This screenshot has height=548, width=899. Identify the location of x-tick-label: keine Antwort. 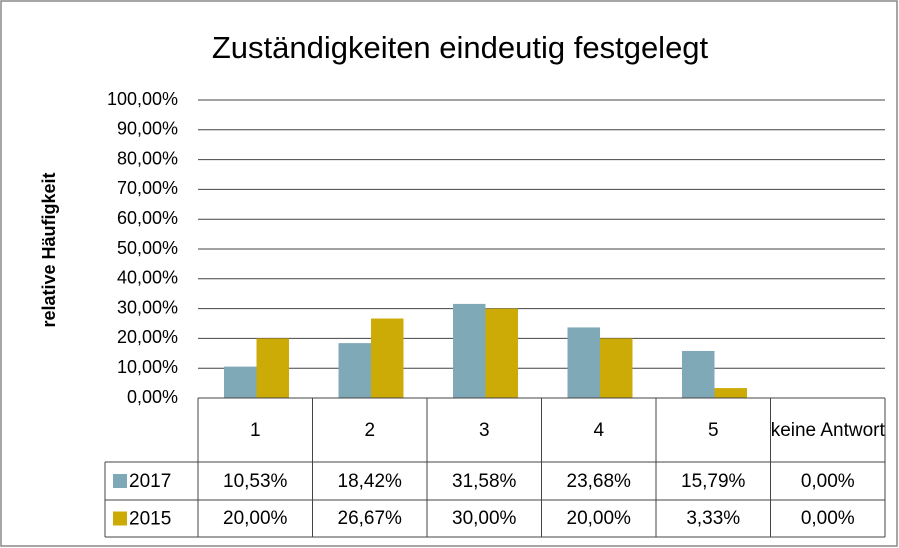
(827, 430).